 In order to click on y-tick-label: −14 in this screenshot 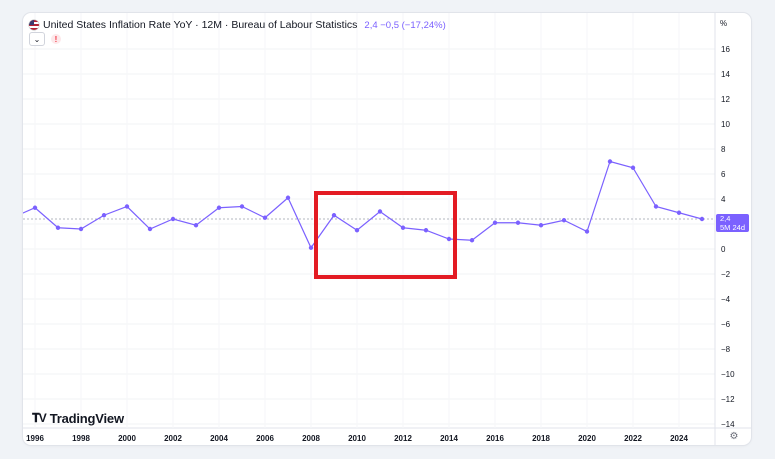, I will do `click(728, 424)`.